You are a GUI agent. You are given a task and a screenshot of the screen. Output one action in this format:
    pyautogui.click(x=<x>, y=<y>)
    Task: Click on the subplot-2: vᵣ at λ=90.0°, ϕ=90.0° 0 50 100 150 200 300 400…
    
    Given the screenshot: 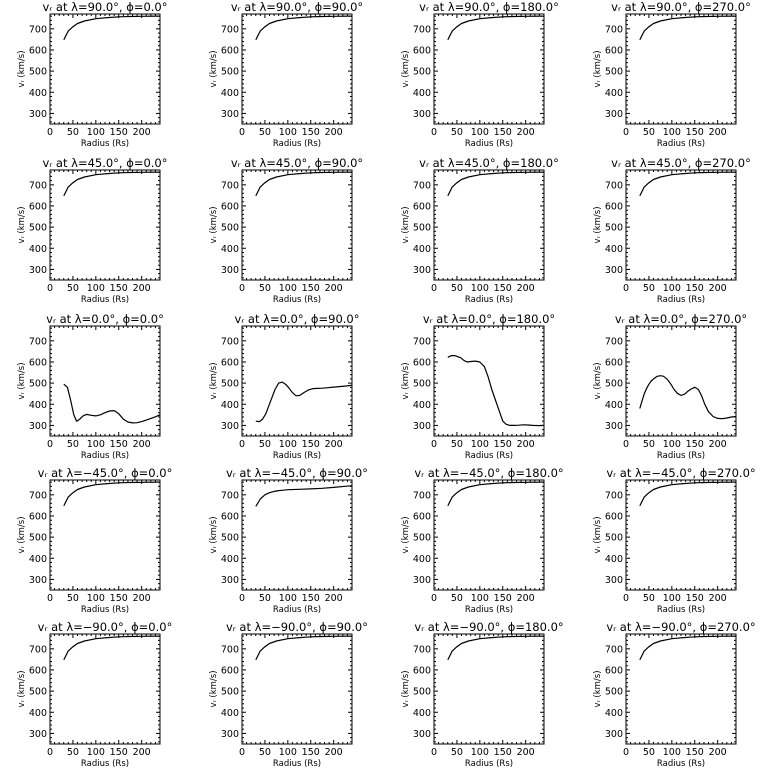 What is the action you would take?
    pyautogui.click(x=286, y=74)
    